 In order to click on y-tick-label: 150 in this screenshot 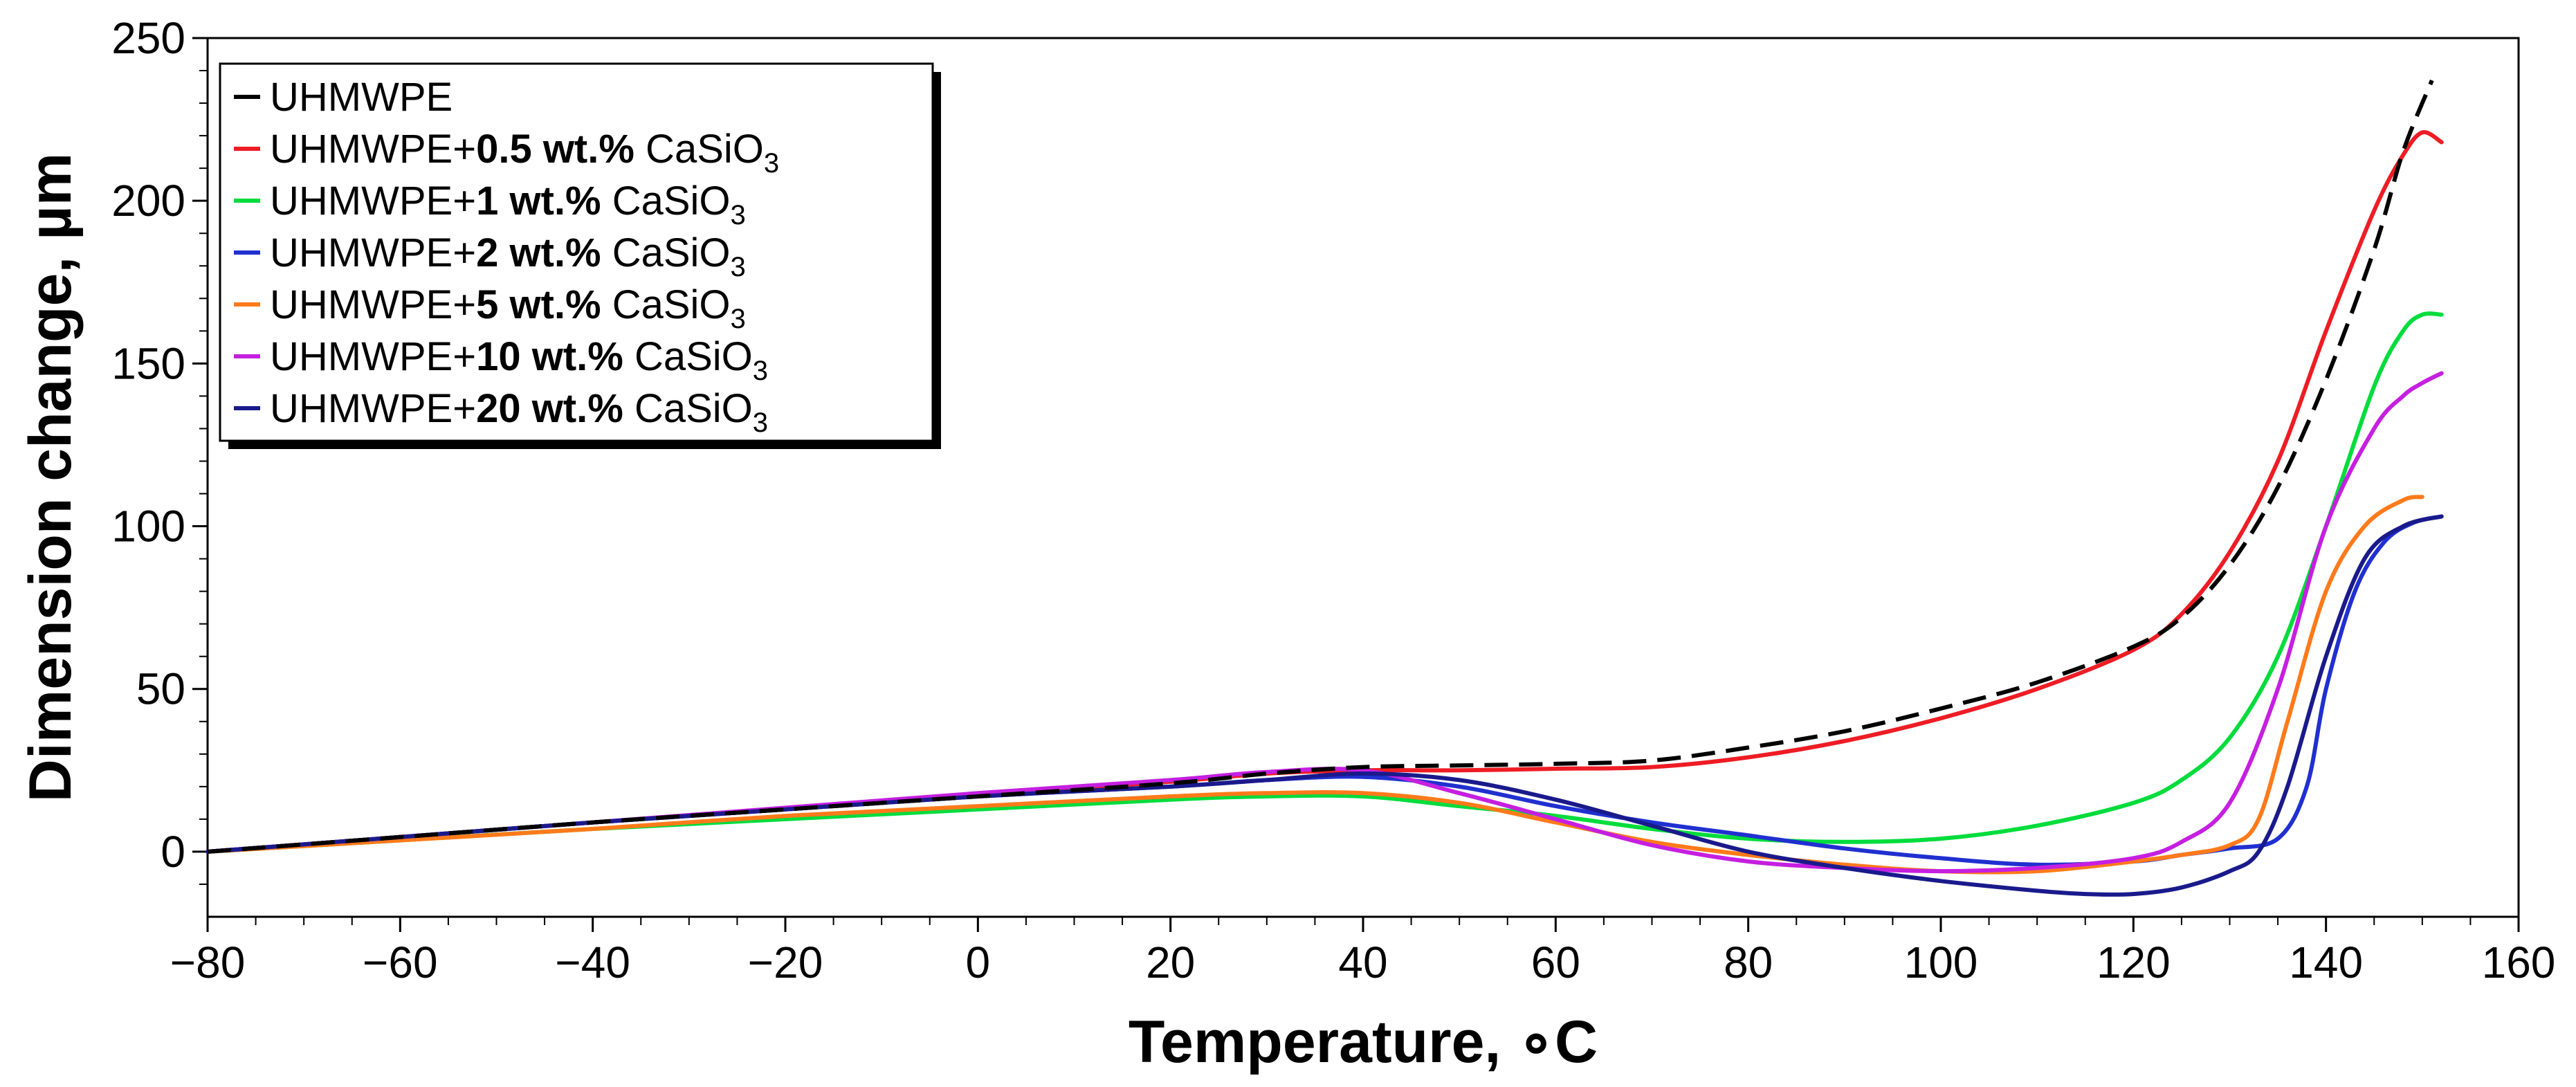, I will do `click(148, 363)`.